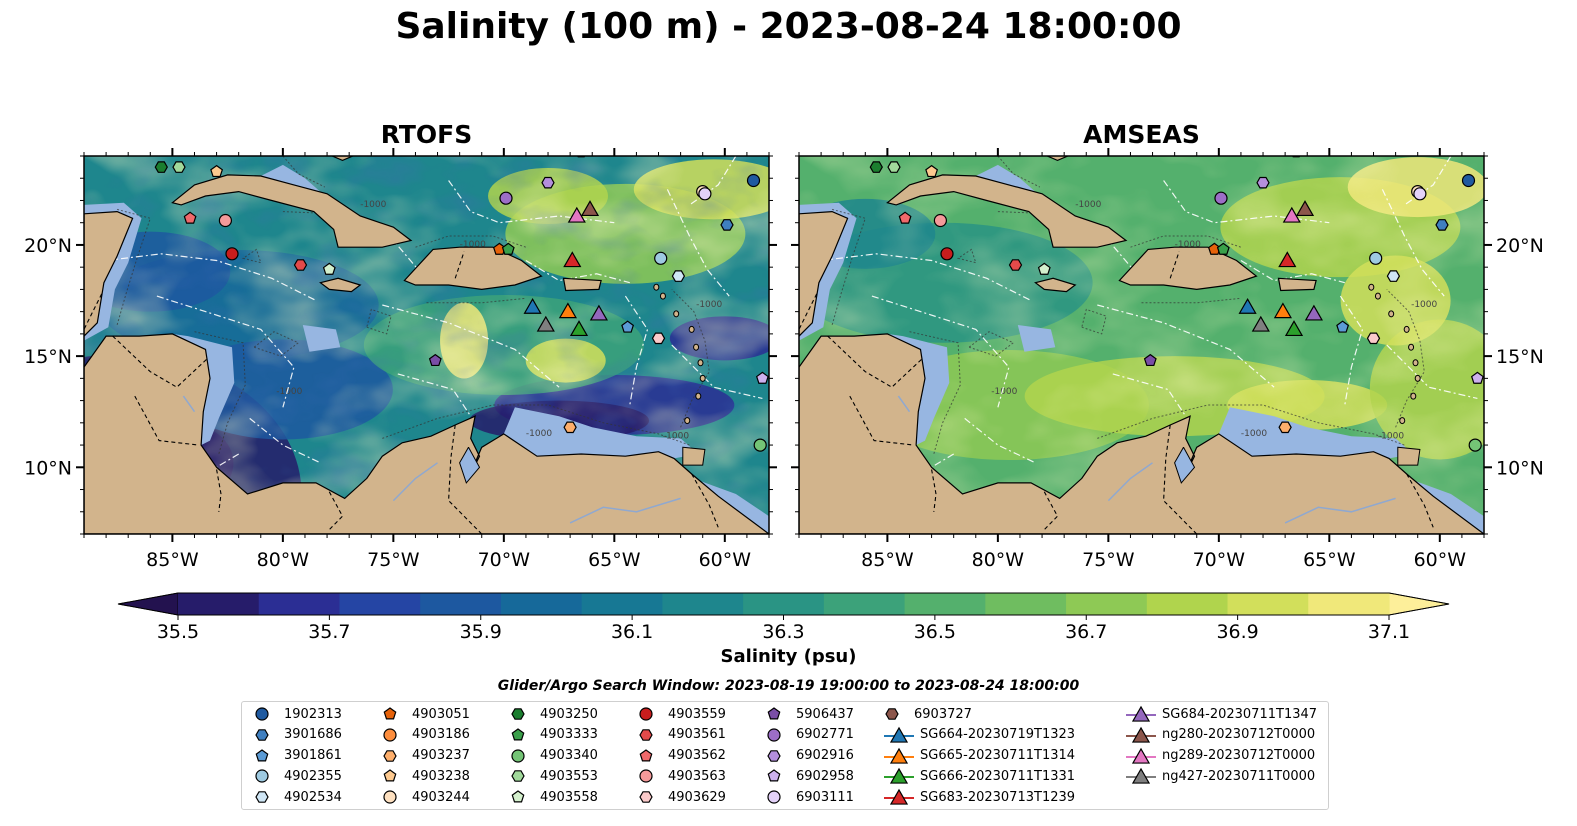  What do you see at coordinates (682, 756) in the screenshot?
I see `legend-item: 4903562` at bounding box center [682, 756].